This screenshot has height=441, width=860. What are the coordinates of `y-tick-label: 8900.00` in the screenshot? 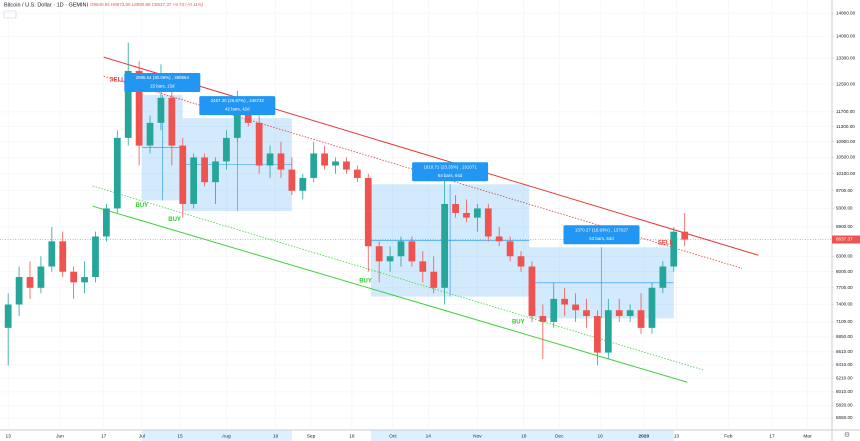 It's located at (844, 226).